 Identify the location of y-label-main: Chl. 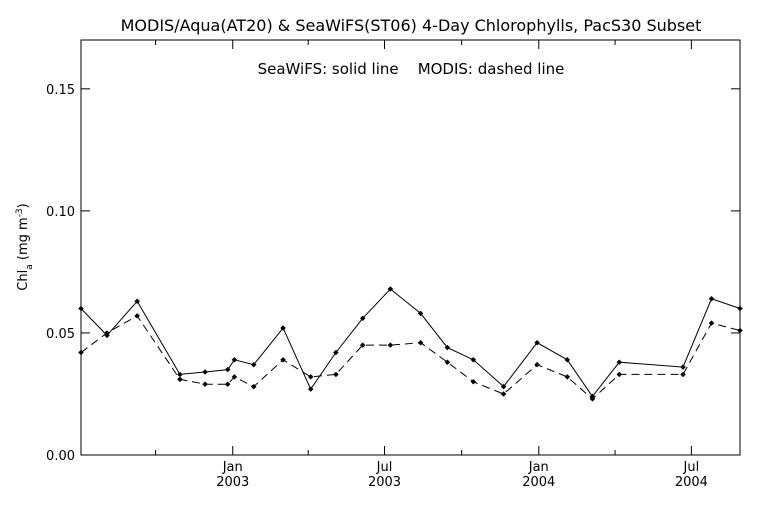
(23, 280).